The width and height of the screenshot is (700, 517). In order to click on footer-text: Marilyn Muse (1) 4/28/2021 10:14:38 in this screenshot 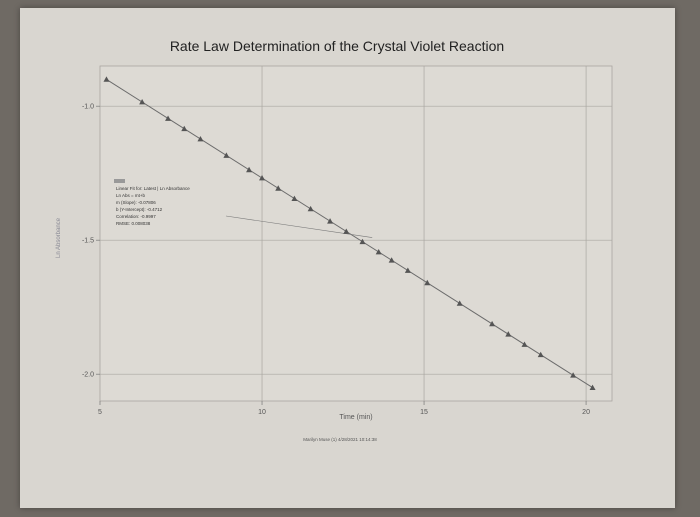, I will do `click(340, 439)`.